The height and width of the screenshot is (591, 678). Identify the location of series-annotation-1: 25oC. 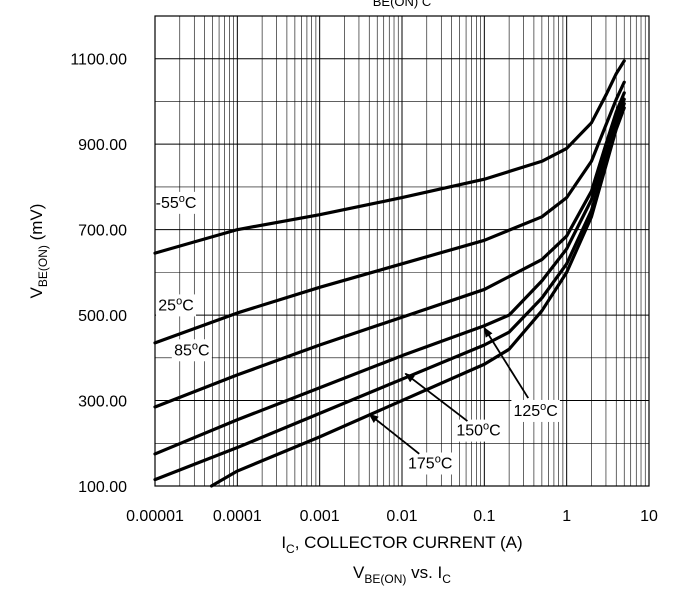
(176, 305).